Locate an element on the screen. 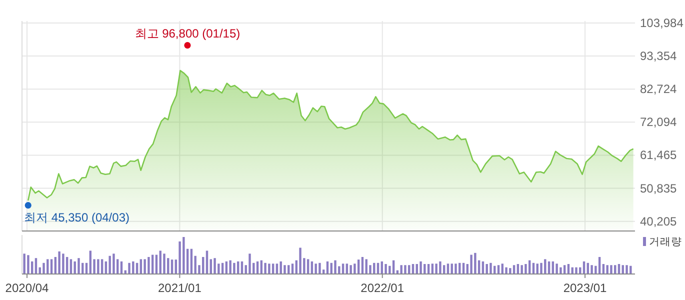 Image resolution: width=685 pixels, height=300 pixels. annotation: 최저 45,350 (04/03) is located at coordinates (77, 217).